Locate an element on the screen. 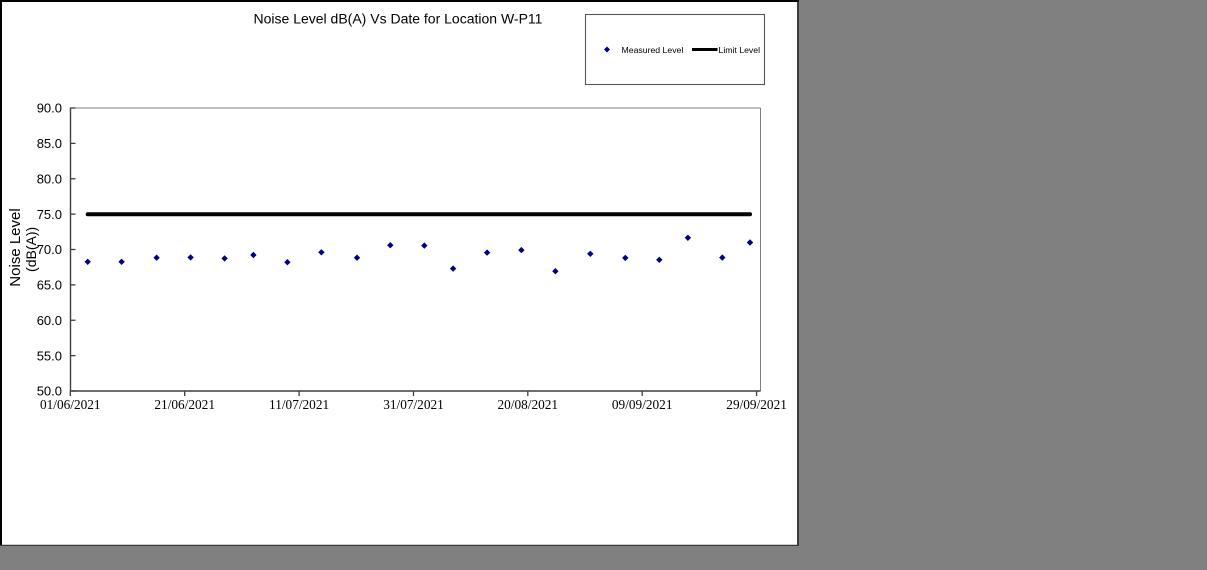 The image size is (1207, 570). svg-text: Limit Level is located at coordinates (740, 50).